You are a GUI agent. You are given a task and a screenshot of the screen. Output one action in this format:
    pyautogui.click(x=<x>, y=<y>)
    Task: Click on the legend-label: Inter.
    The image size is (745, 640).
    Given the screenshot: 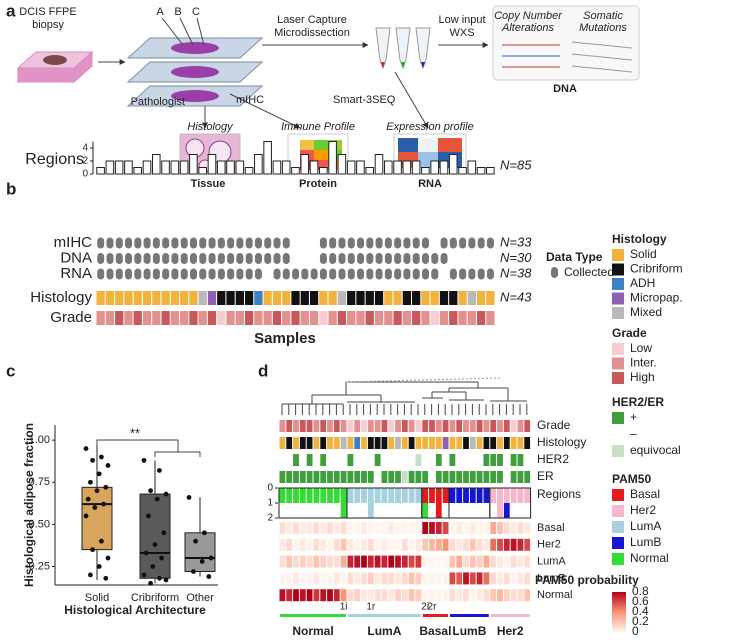 What is the action you would take?
    pyautogui.click(x=643, y=363)
    